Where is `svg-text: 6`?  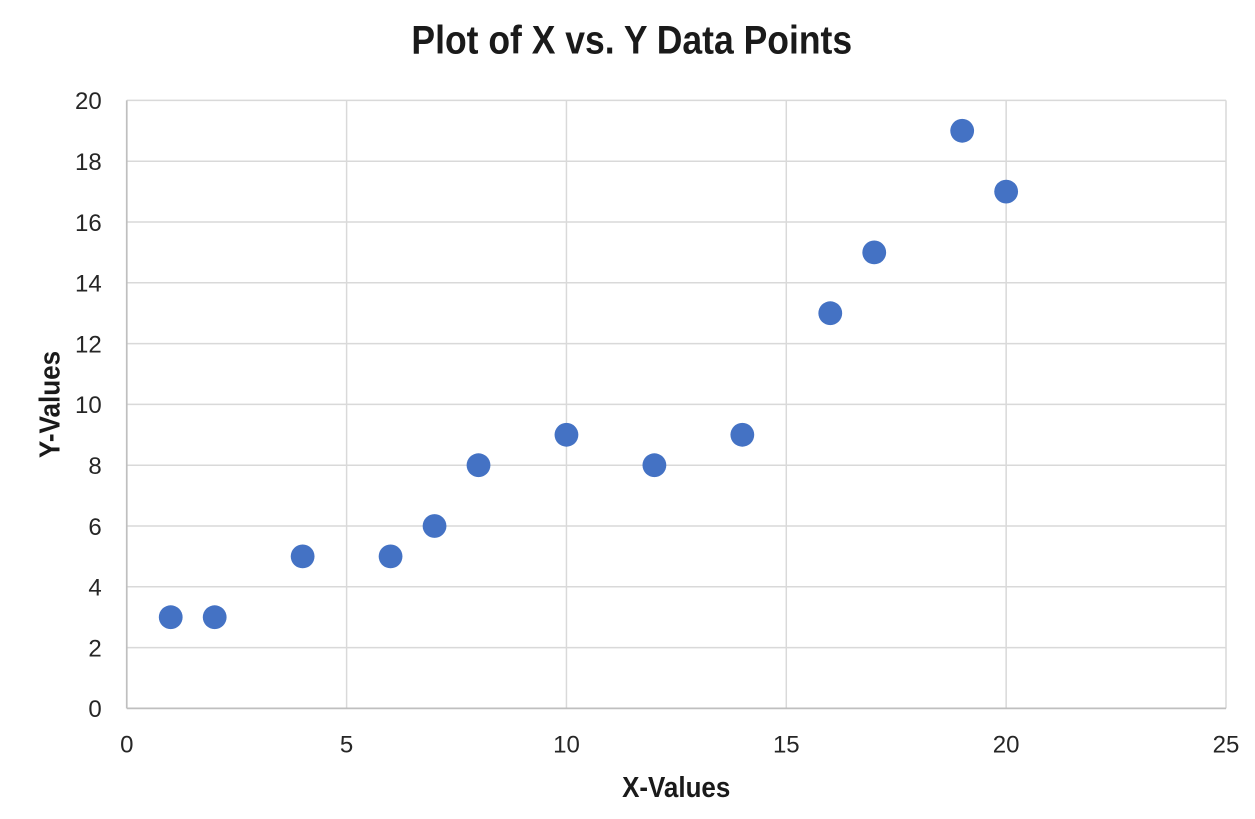 svg-text: 6 is located at coordinates (94, 527).